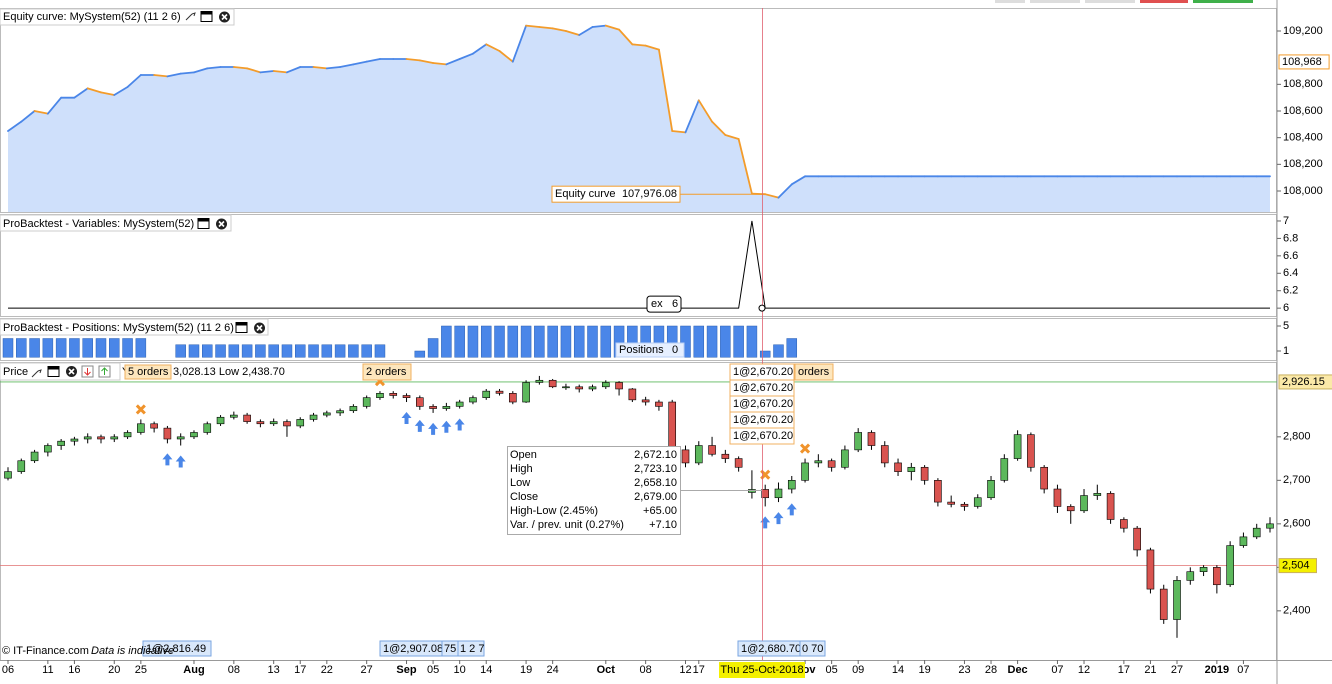 Image resolution: width=1332 pixels, height=684 pixels. Describe the element at coordinates (114, 670) in the screenshot. I see `x-tick-label: 20` at that location.